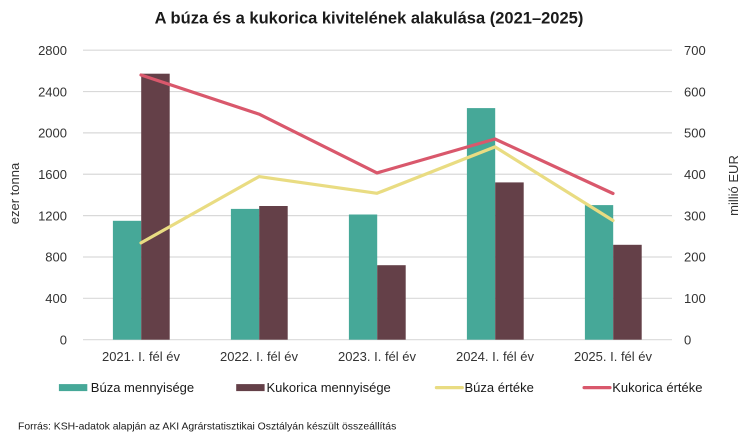 Image resolution: width=750 pixels, height=441 pixels. Describe the element at coordinates (613, 356) in the screenshot. I see `svg-text: 2025. I. fél év` at that location.